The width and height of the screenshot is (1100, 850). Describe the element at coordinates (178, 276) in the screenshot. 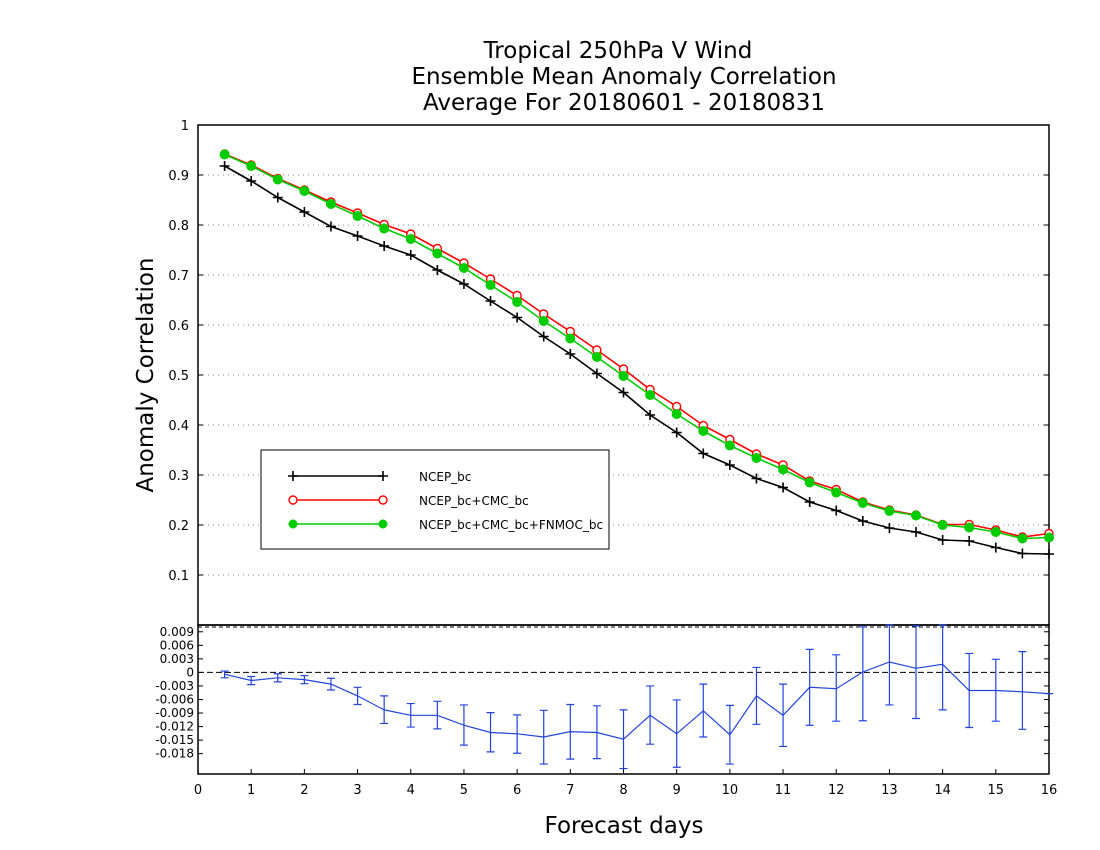

I see `y-tick-label: 0.7` at that location.